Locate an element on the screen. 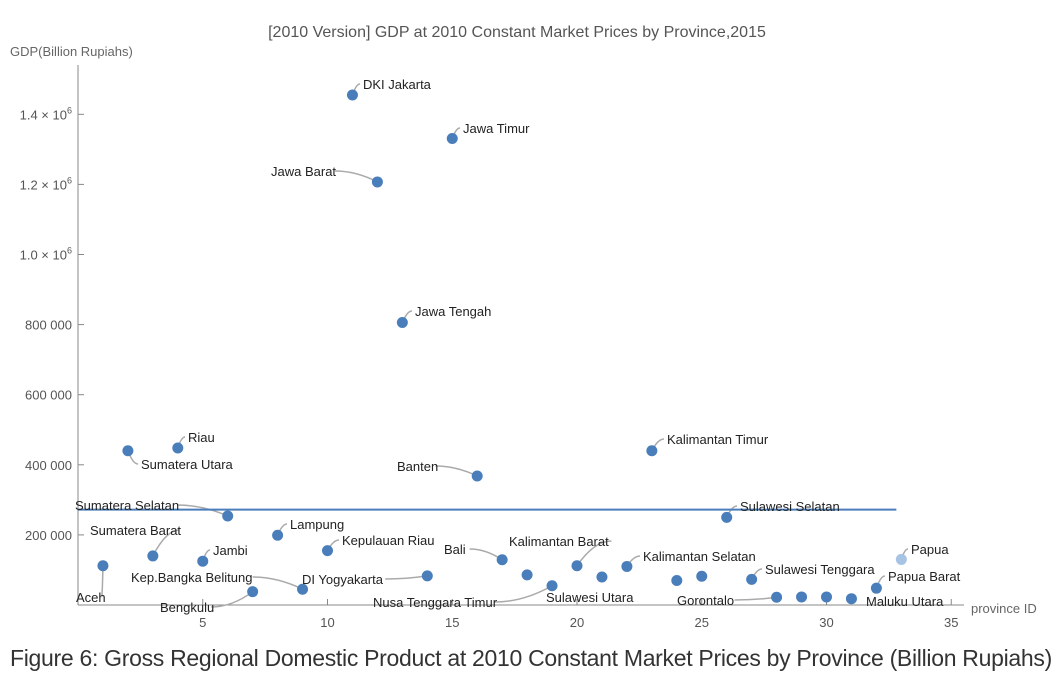 Image resolution: width=1059 pixels, height=690 pixels. y-tick-label: 600 000 is located at coordinates (48, 395).